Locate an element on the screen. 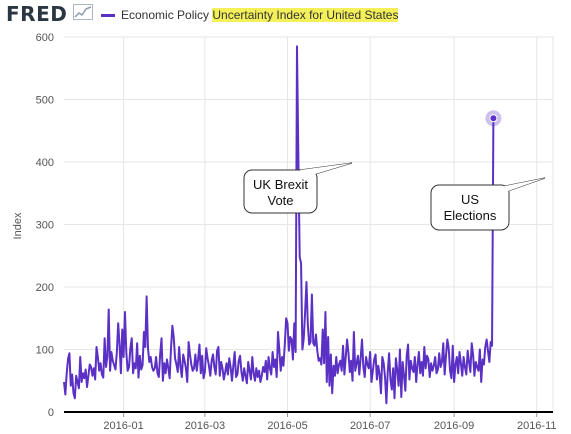 The height and width of the screenshot is (434, 571). callout-text: UK Brexit is located at coordinates (280, 184).